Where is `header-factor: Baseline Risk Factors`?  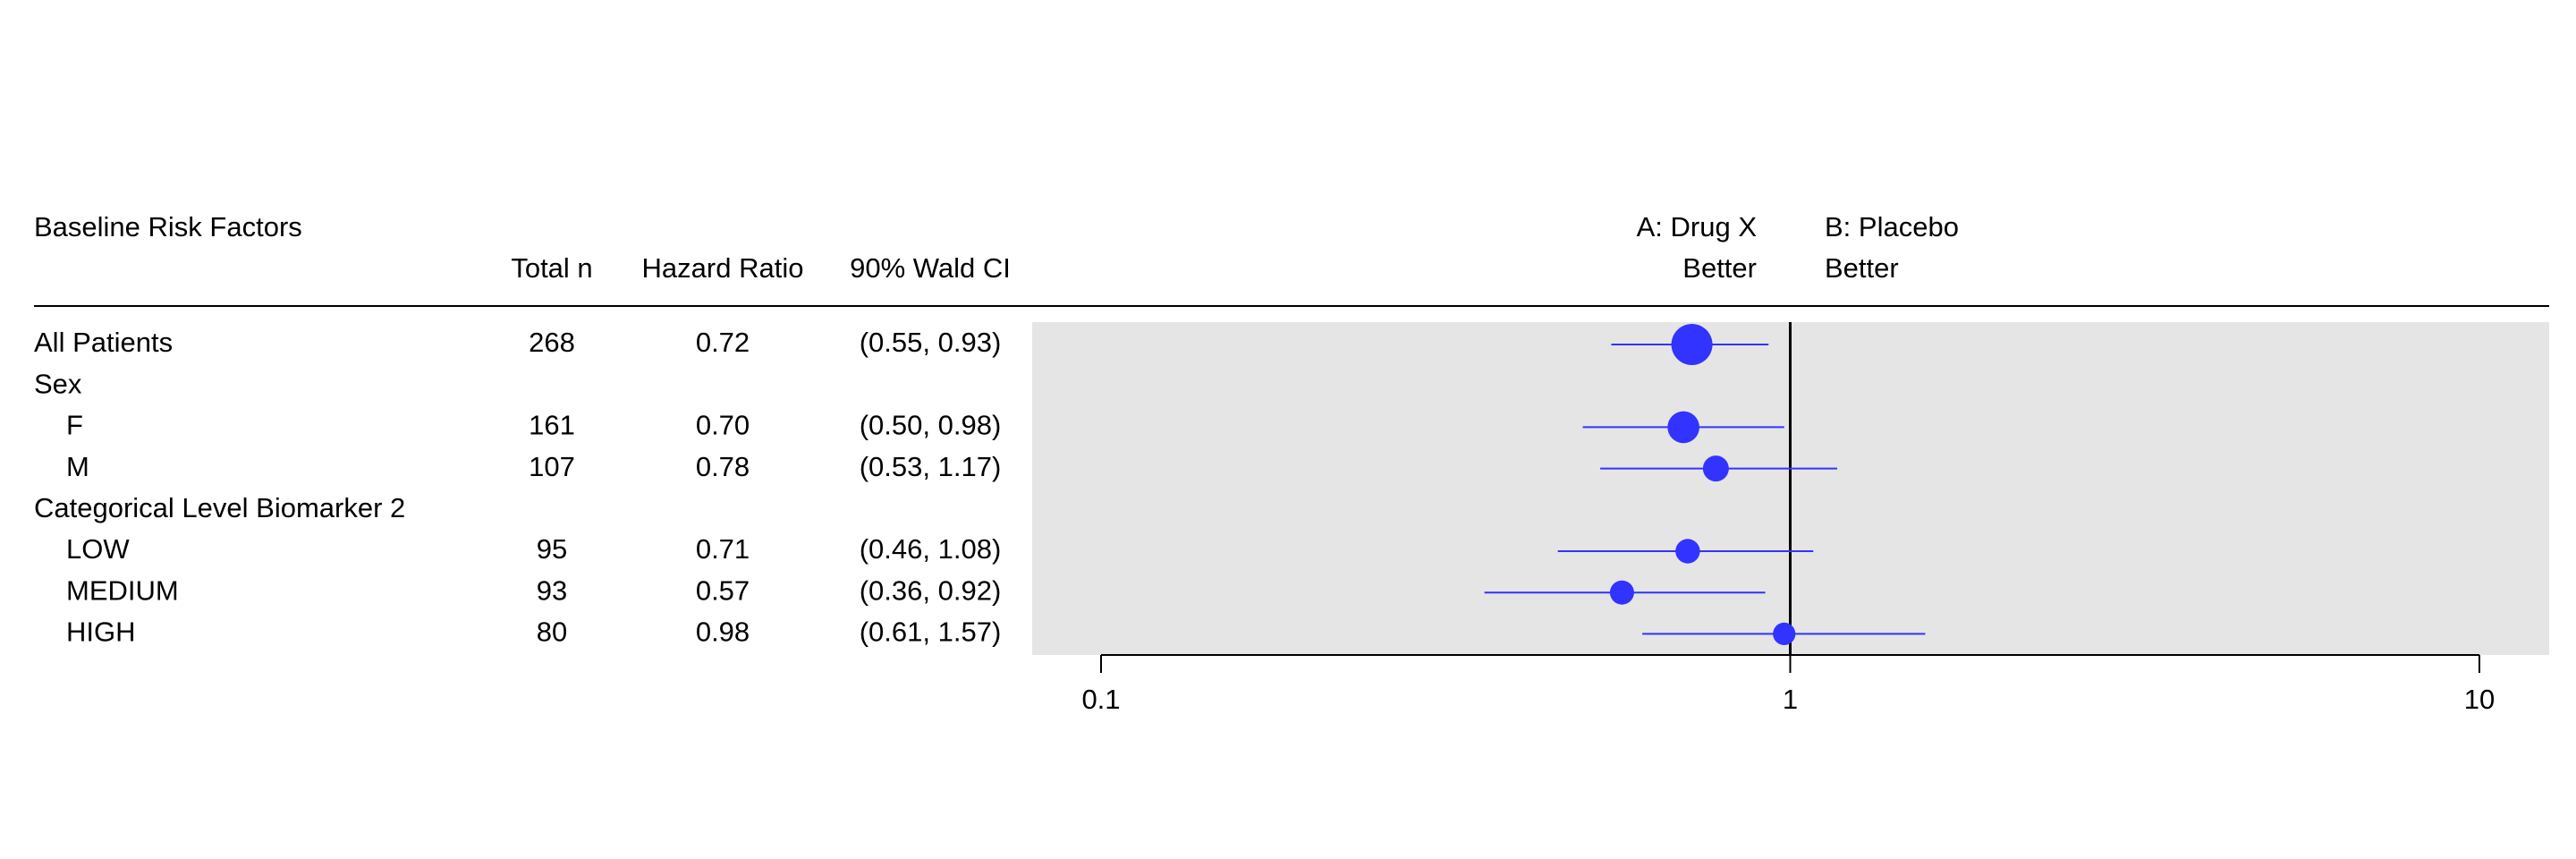
header-factor: Baseline Risk Factors is located at coordinates (168, 226).